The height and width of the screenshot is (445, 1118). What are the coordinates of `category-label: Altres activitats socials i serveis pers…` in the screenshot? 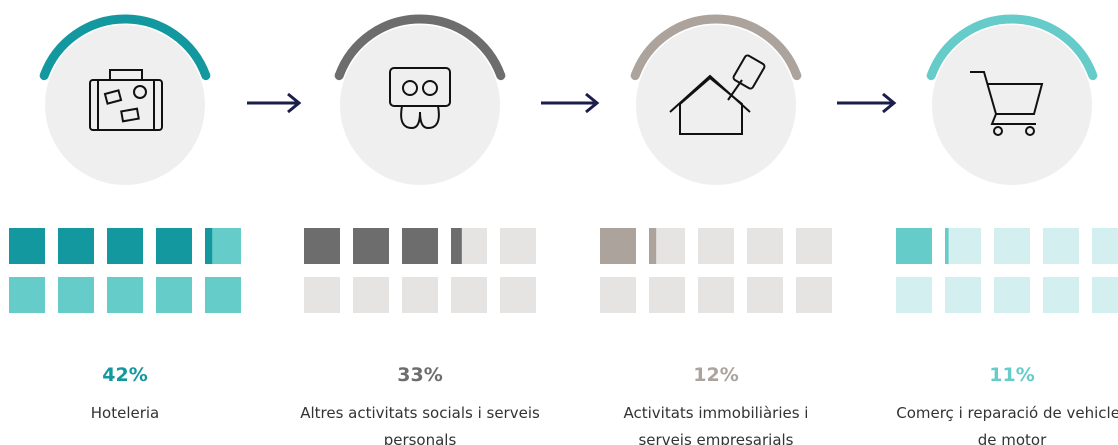 It's located at (420, 424).